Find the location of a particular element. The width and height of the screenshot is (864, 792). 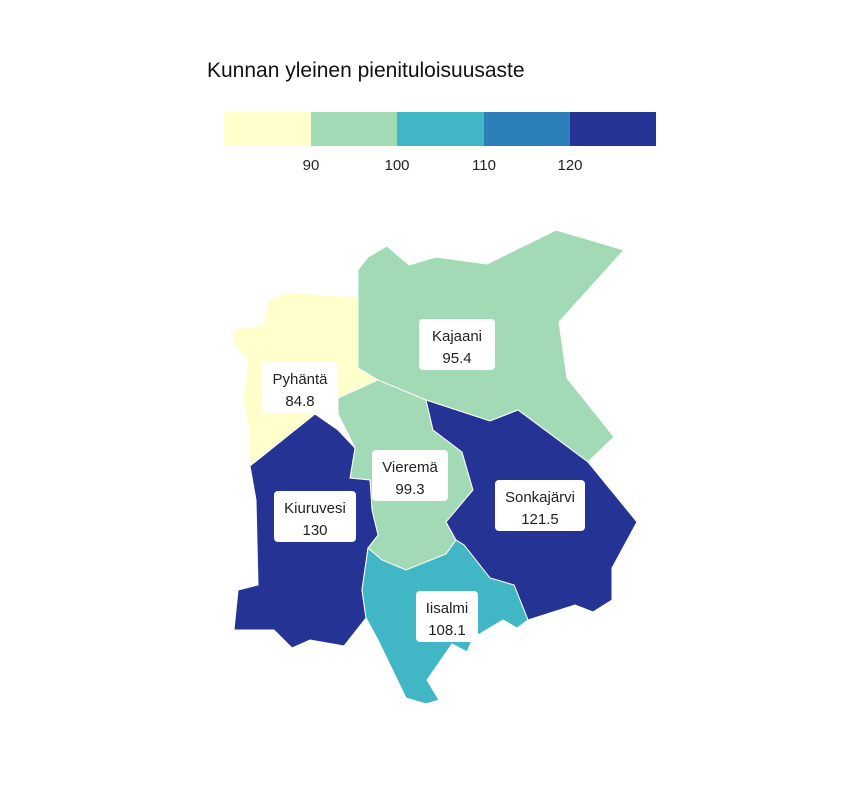

label-pyhanta: Pyhäntä 84.8 is located at coordinates (300, 387).